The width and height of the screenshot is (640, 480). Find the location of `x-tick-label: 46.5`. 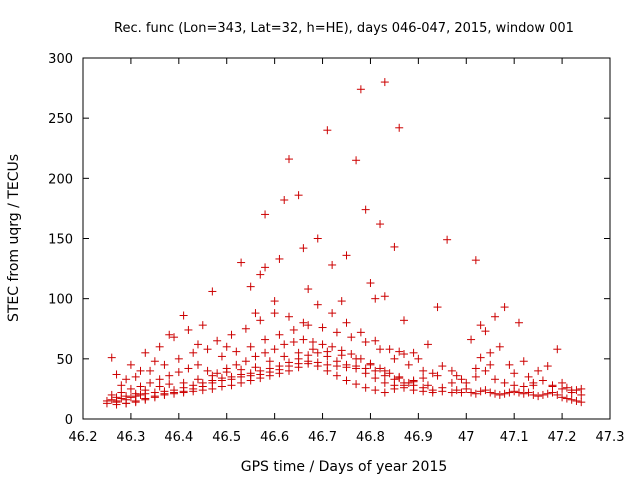

x-tick-label: 46.5 is located at coordinates (226, 437).